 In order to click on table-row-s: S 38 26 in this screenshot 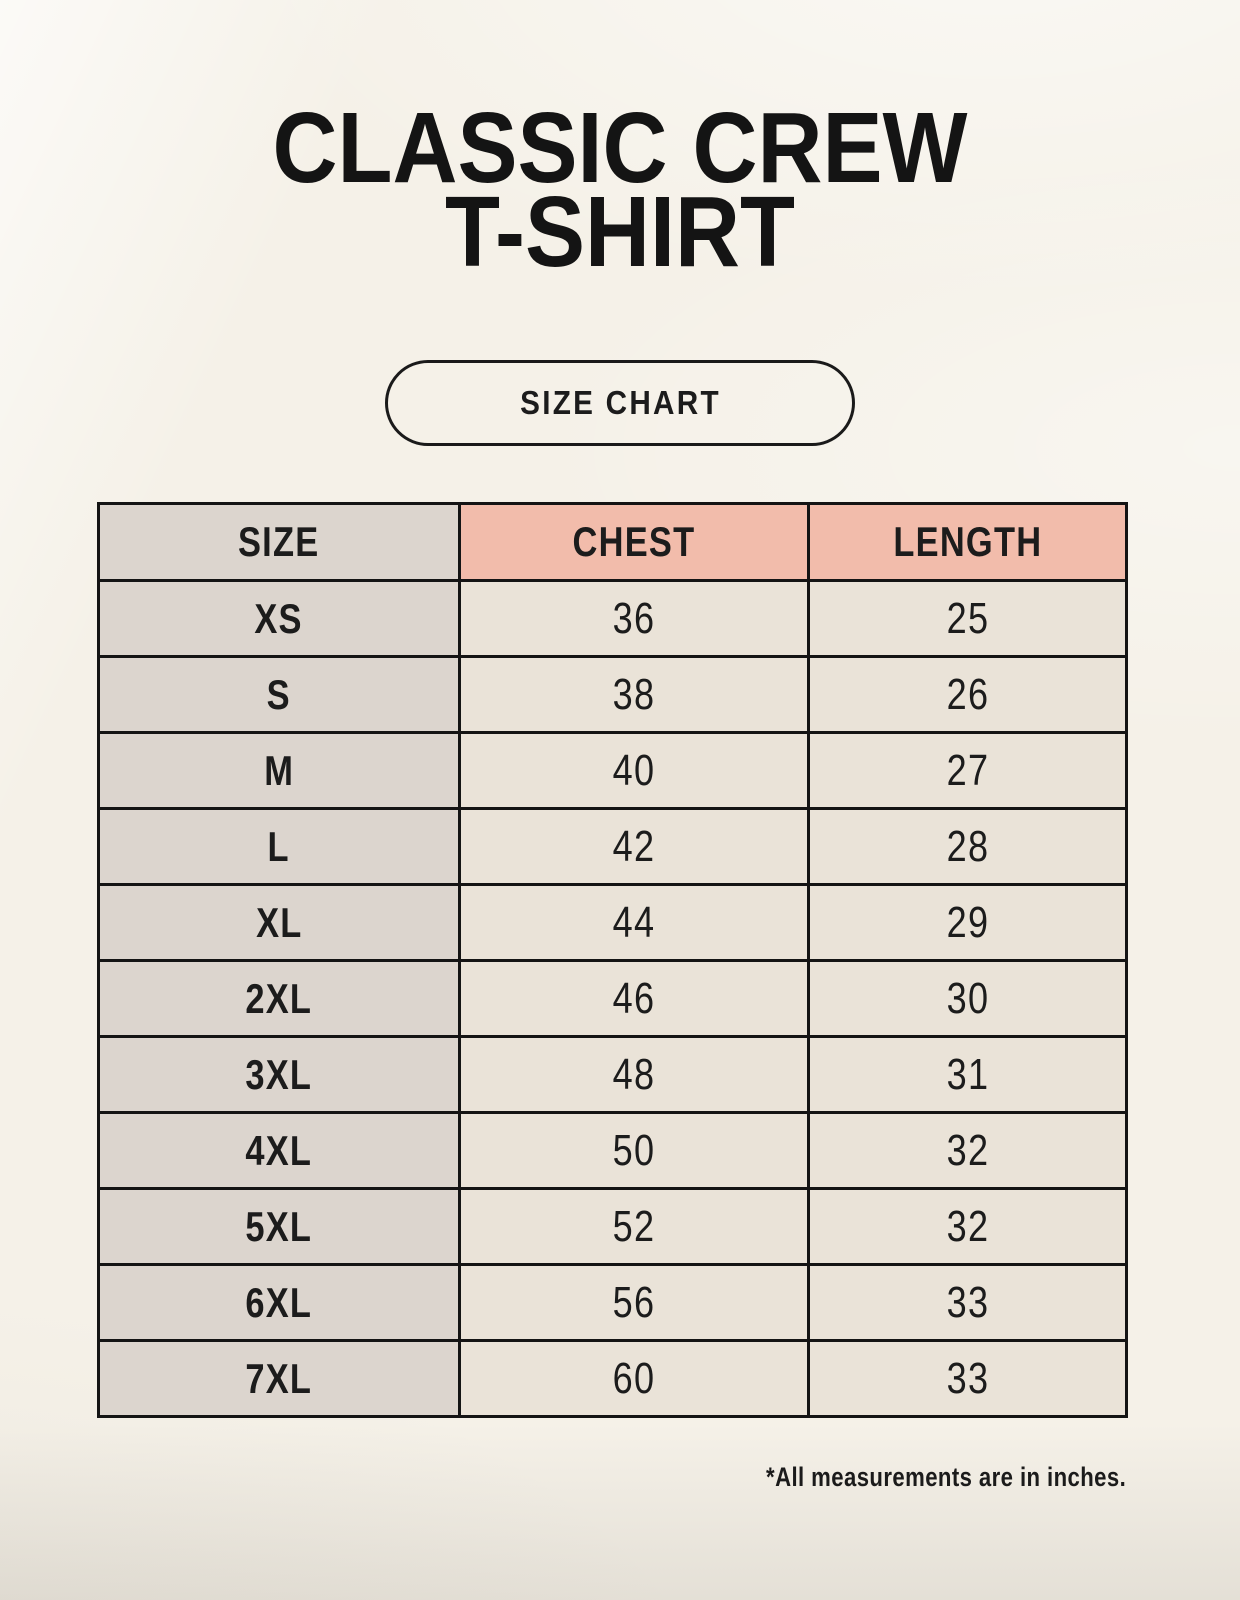, I will do `click(612, 694)`.